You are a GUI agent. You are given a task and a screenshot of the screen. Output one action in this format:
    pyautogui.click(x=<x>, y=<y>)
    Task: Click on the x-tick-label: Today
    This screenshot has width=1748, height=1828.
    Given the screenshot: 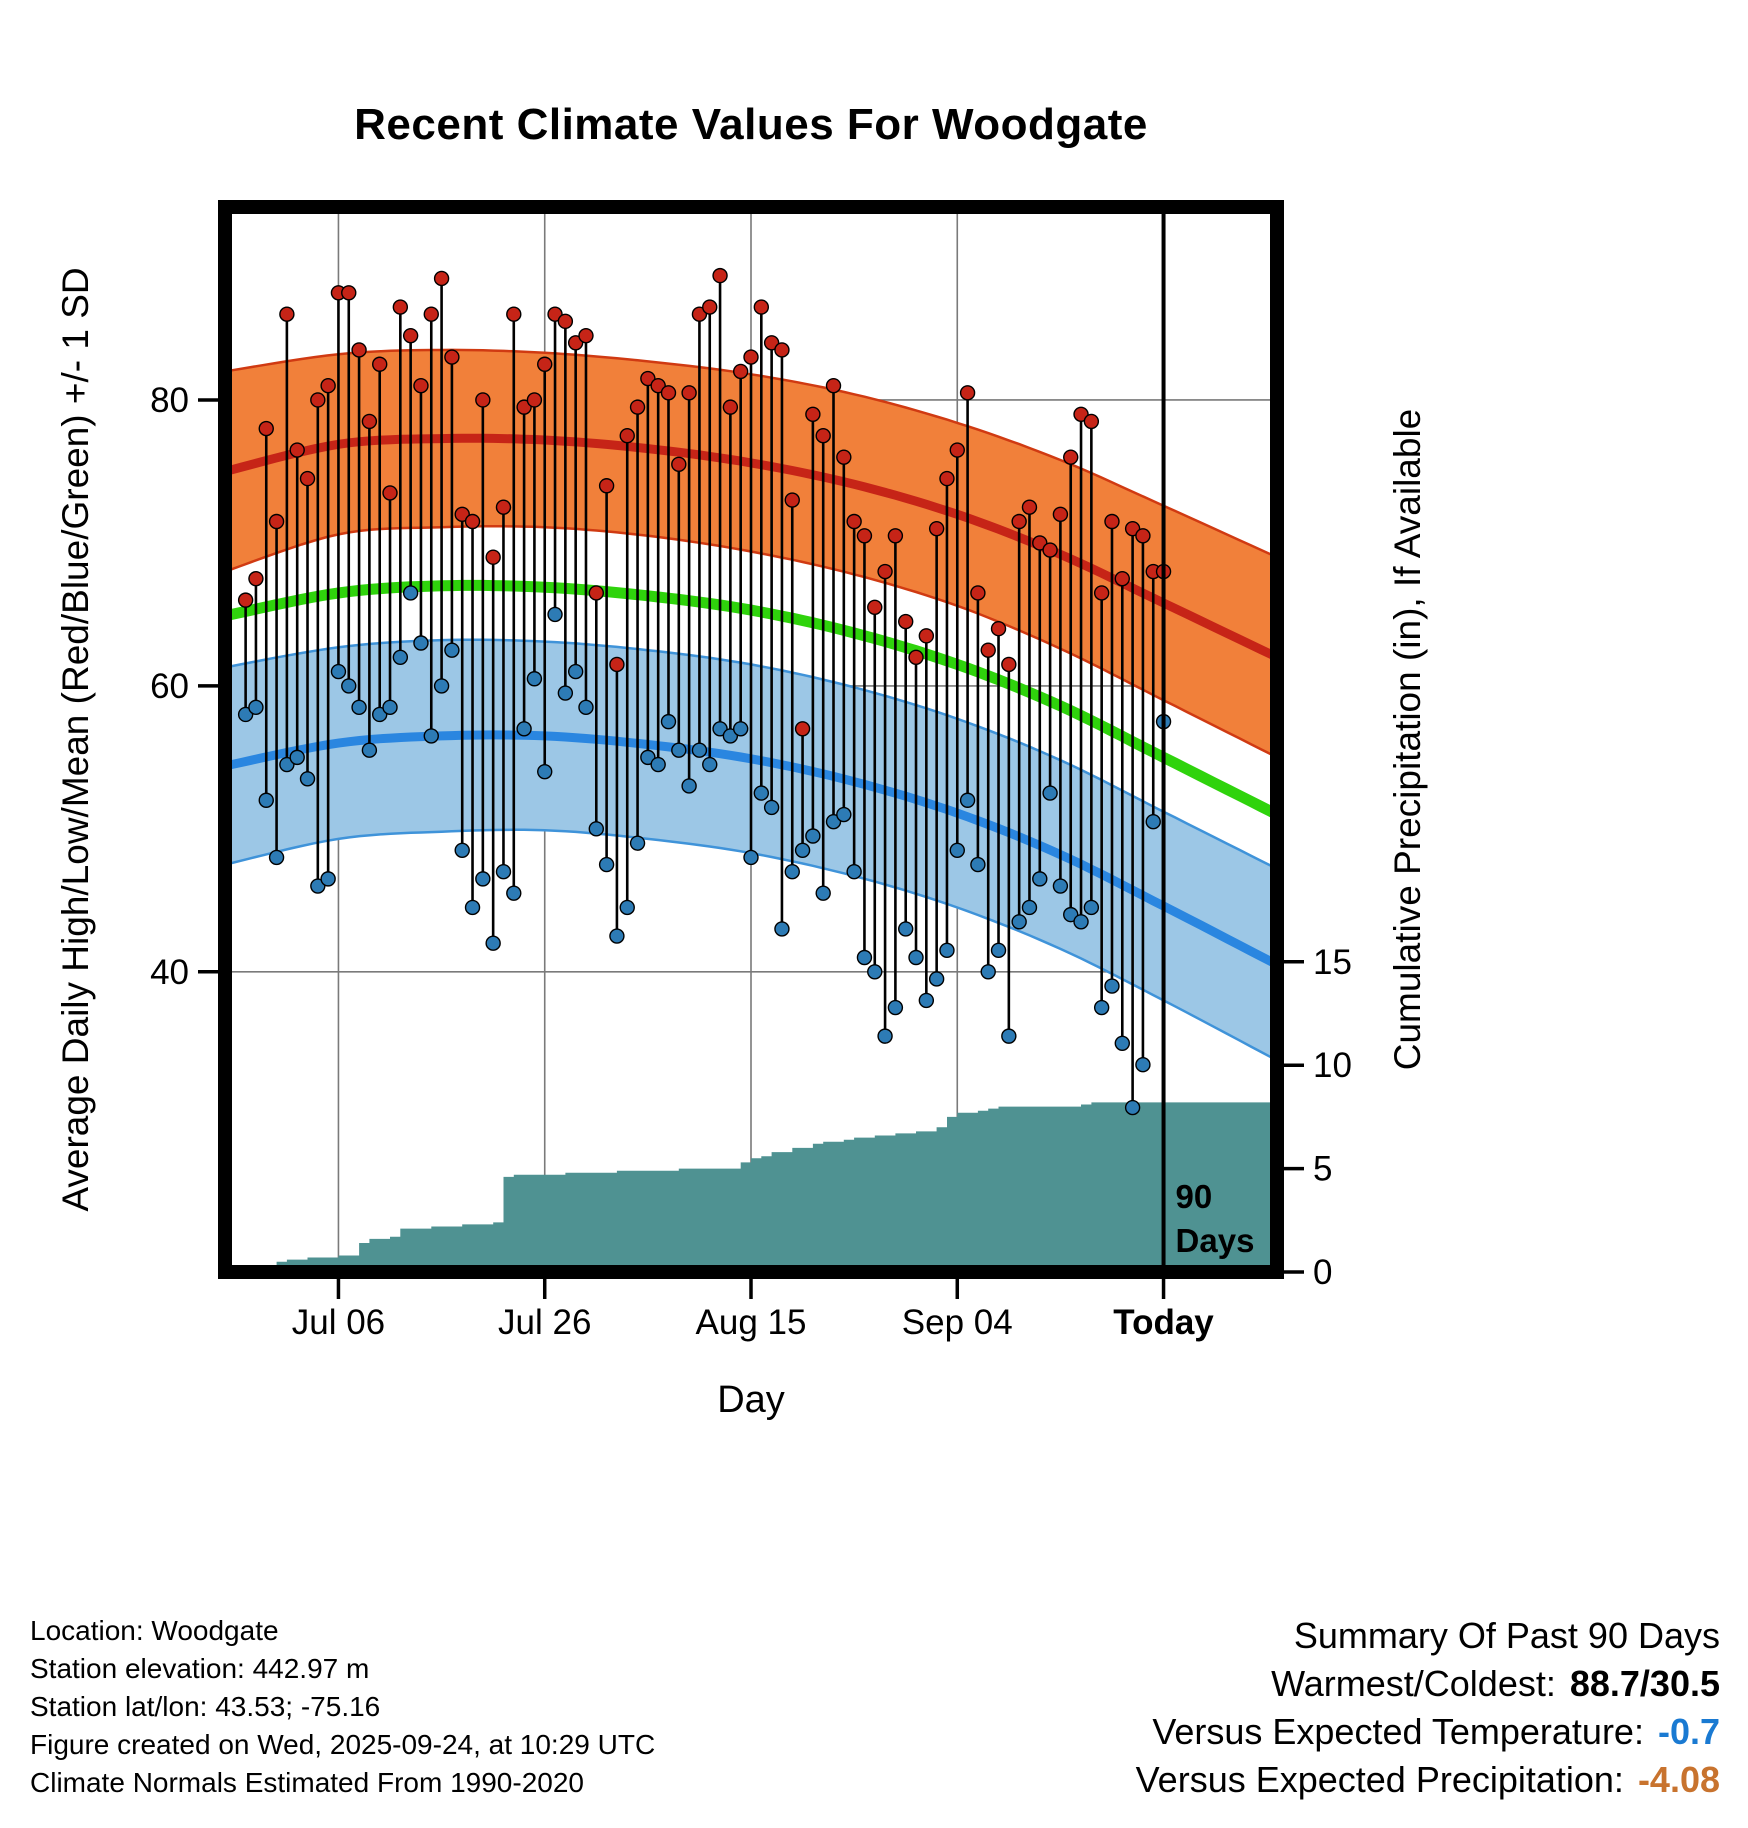 What is the action you would take?
    pyautogui.click(x=1163, y=1322)
    